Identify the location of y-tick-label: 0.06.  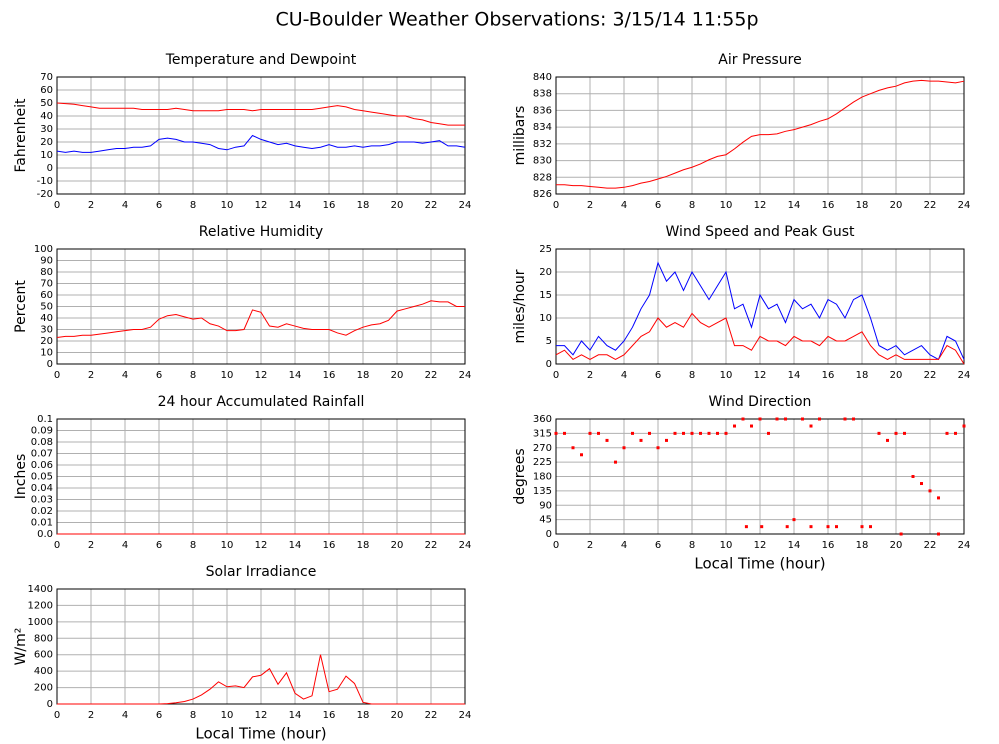
(42, 465).